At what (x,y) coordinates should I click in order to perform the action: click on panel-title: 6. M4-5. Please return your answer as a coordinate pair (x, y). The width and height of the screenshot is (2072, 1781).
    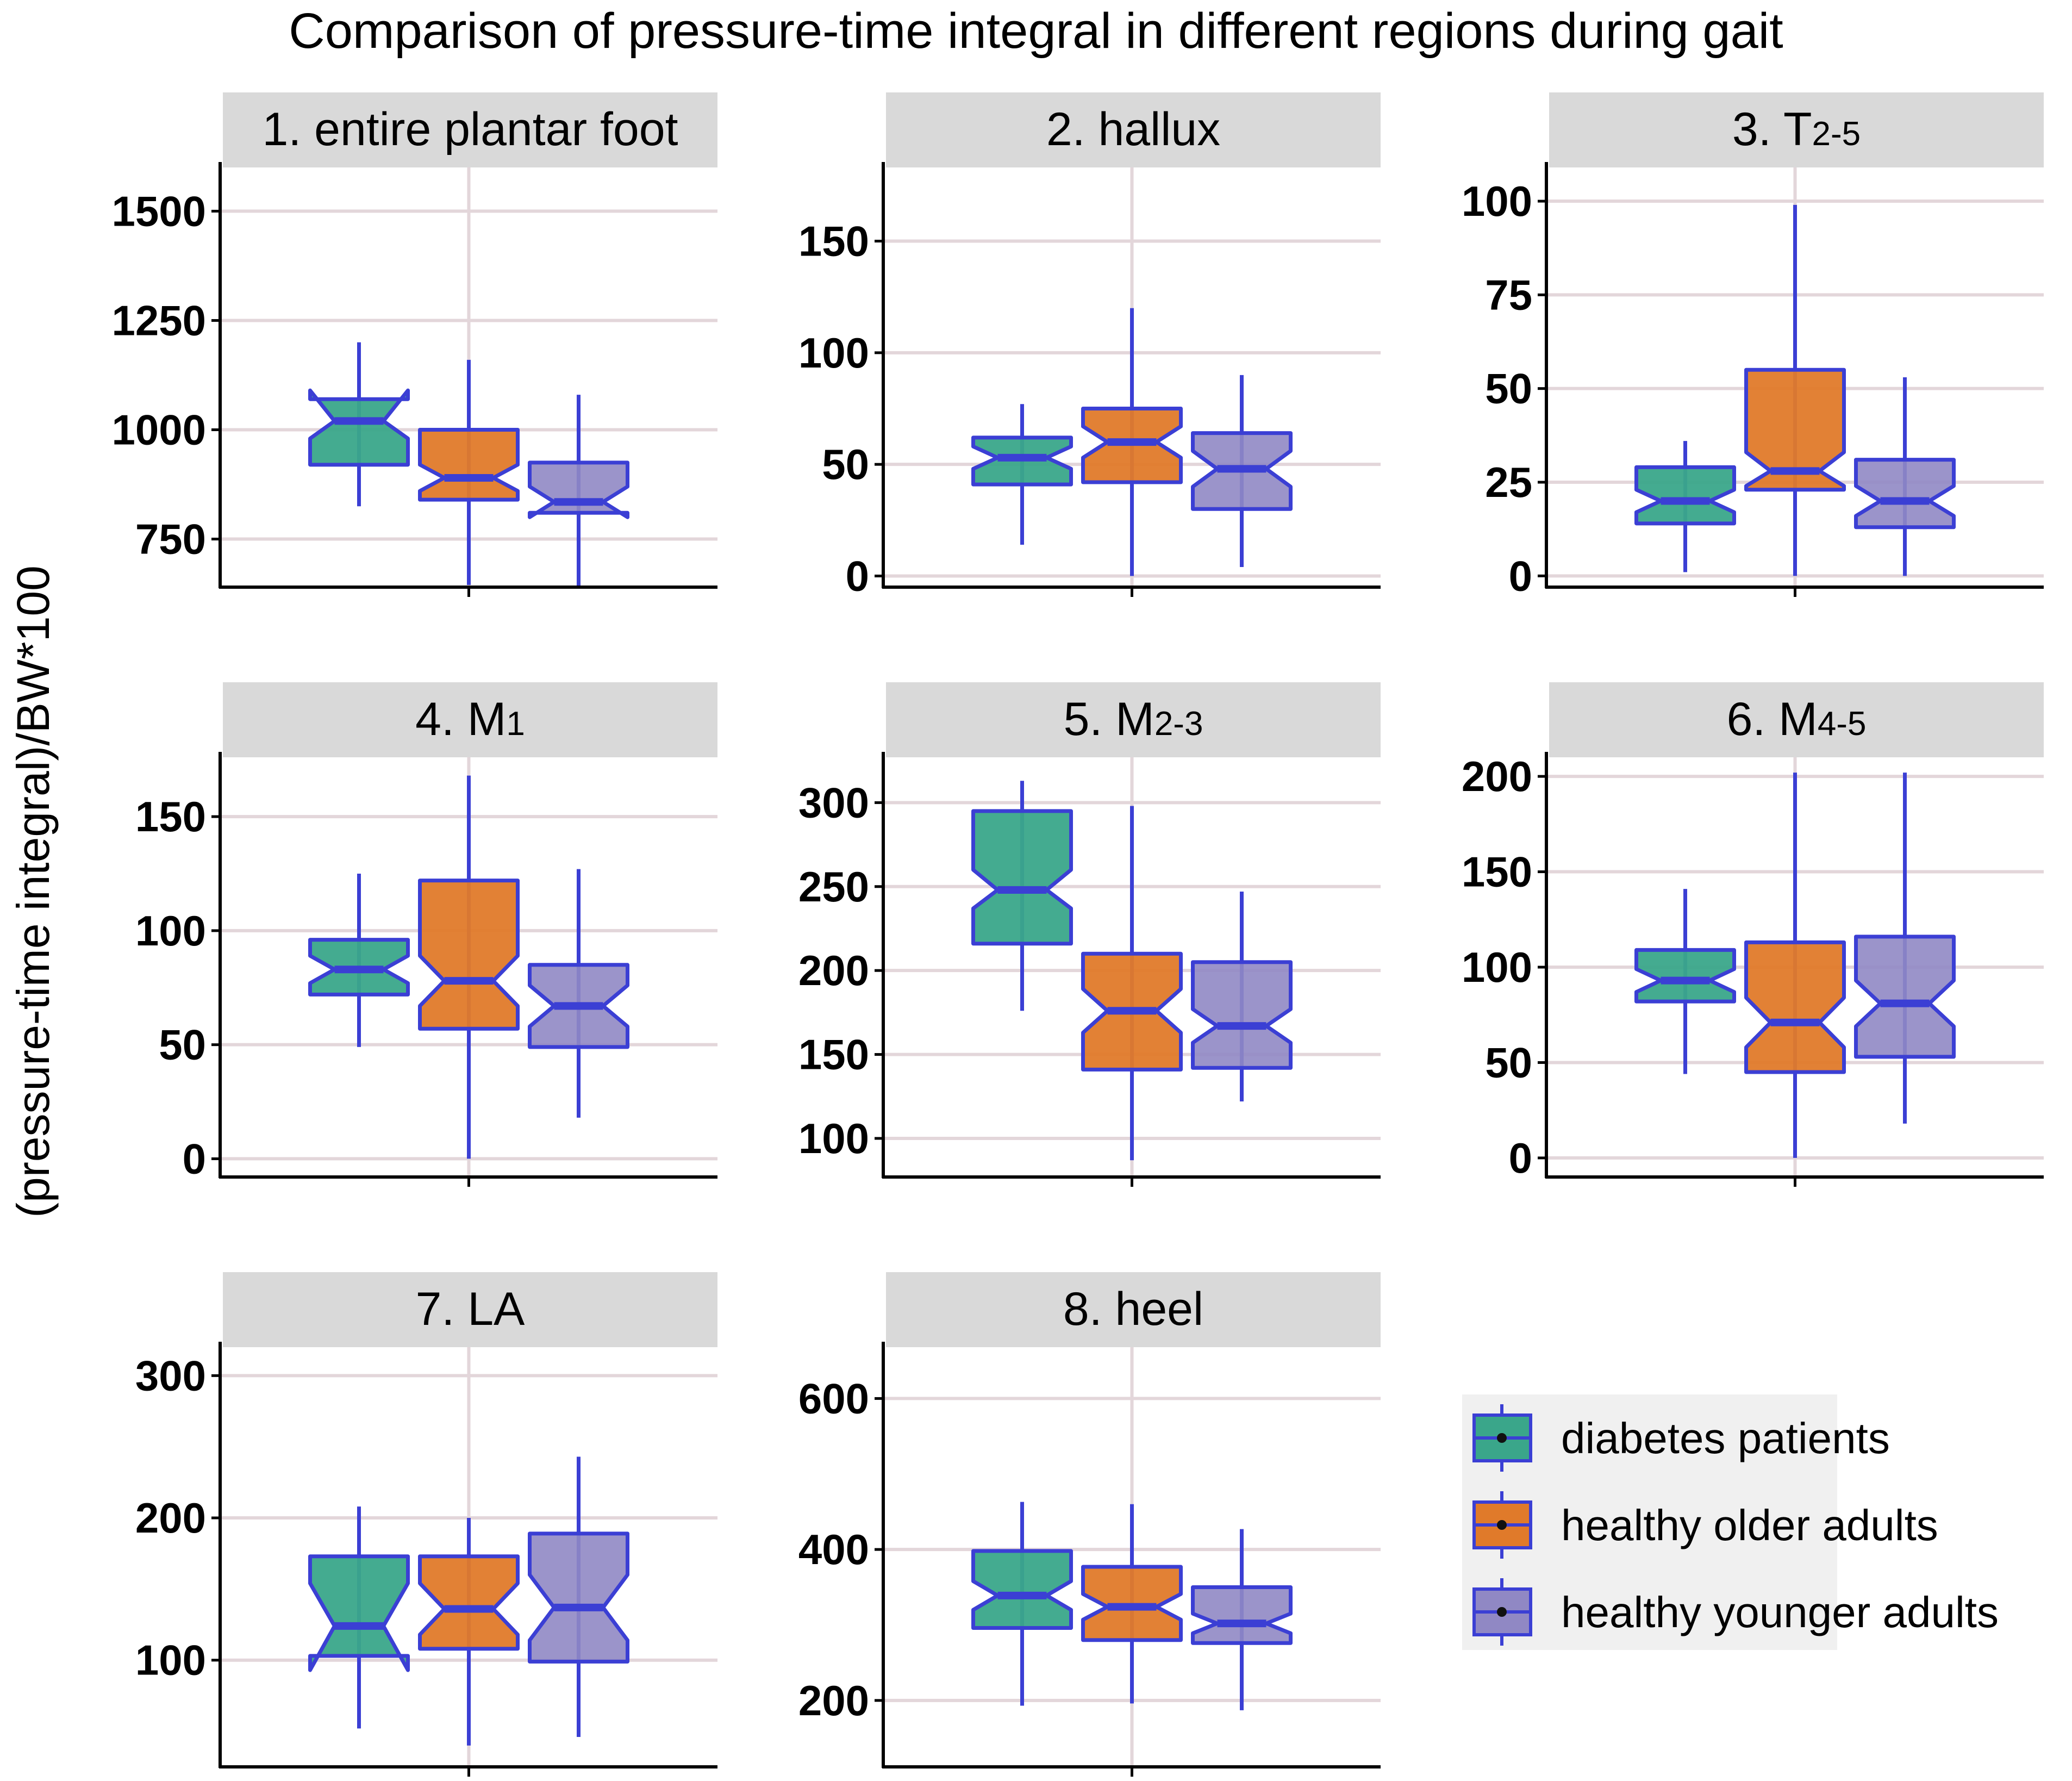
    Looking at the image, I should click on (1797, 719).